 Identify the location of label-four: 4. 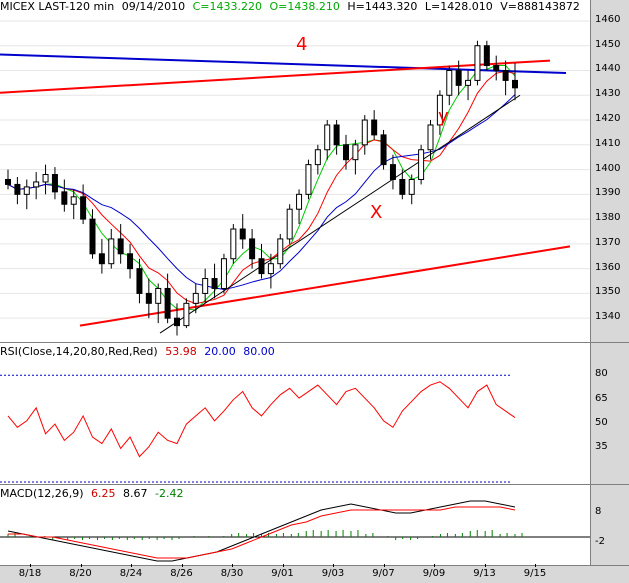
(301, 44).